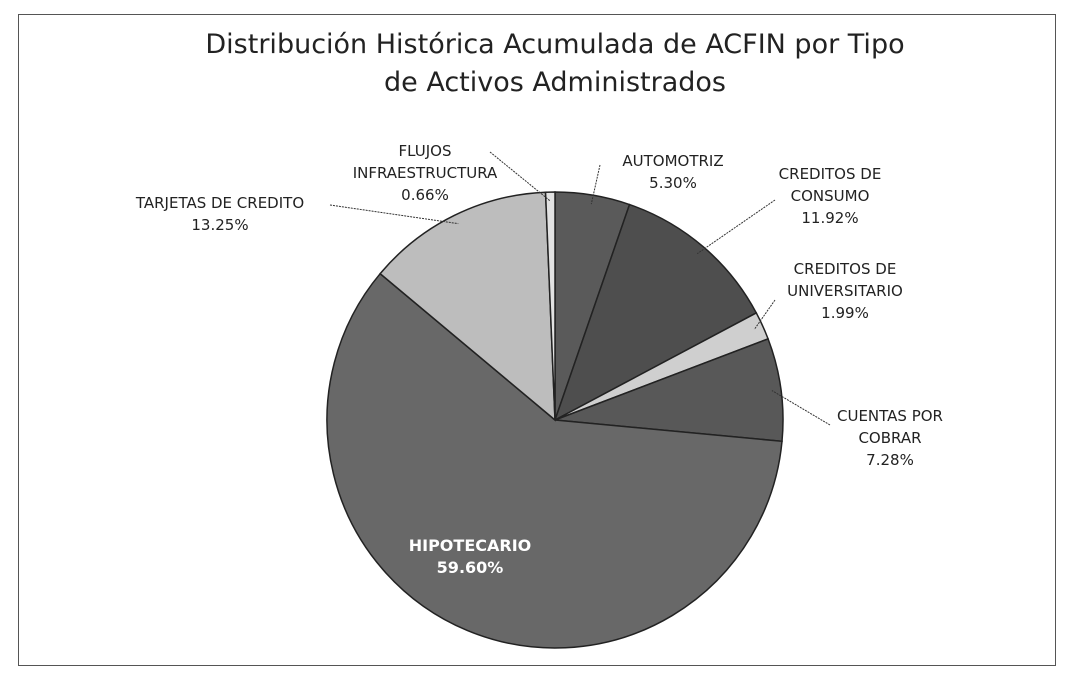  What do you see at coordinates (220, 203) in the screenshot?
I see `slice-category: TARJETAS DE CREDITO` at bounding box center [220, 203].